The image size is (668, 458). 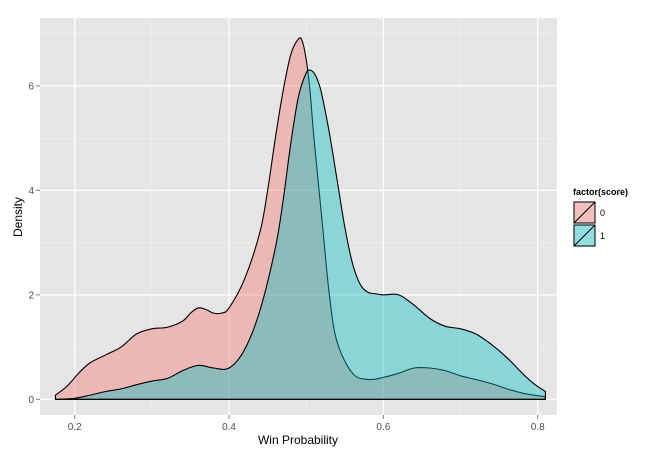 I want to click on y-axis-title: Density, so click(x=18, y=217).